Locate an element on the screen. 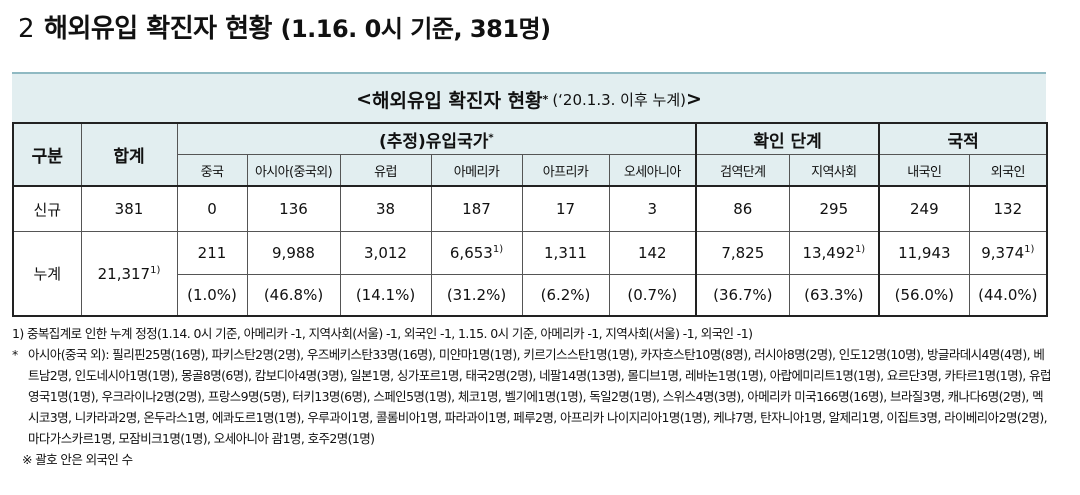 This screenshot has width=1080, height=495. cell-pct-community: (63.3%) is located at coordinates (834, 295).